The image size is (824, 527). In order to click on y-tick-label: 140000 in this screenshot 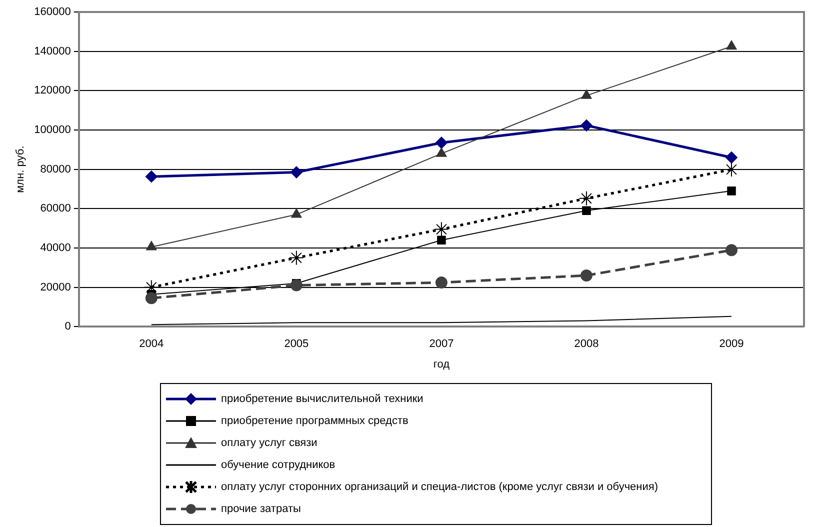, I will do `click(52, 51)`.